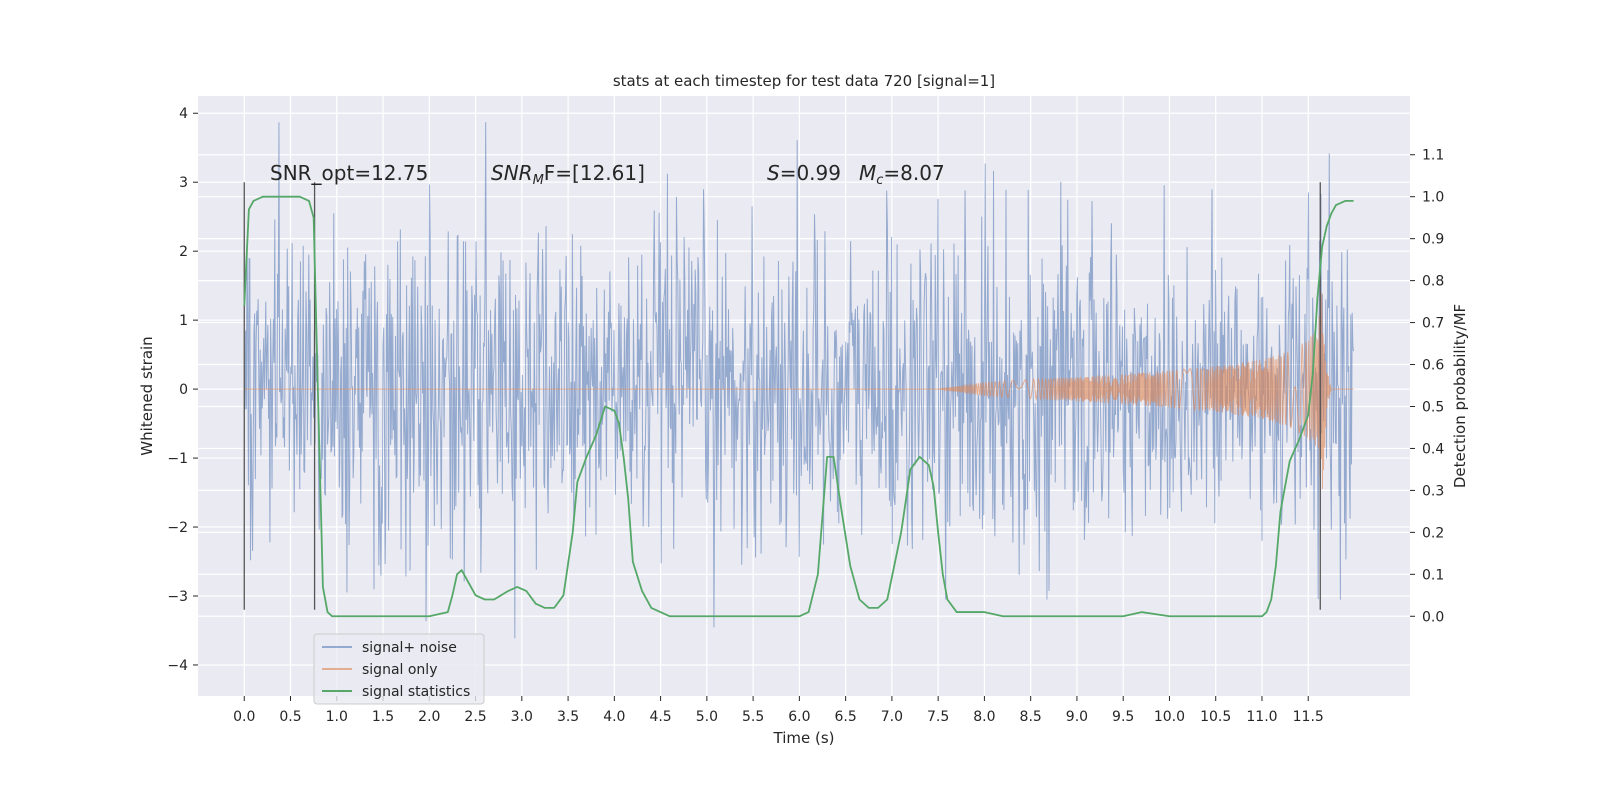 This screenshot has width=1600, height=800. I want to click on x-tick-label: 10.5, so click(1215, 717).